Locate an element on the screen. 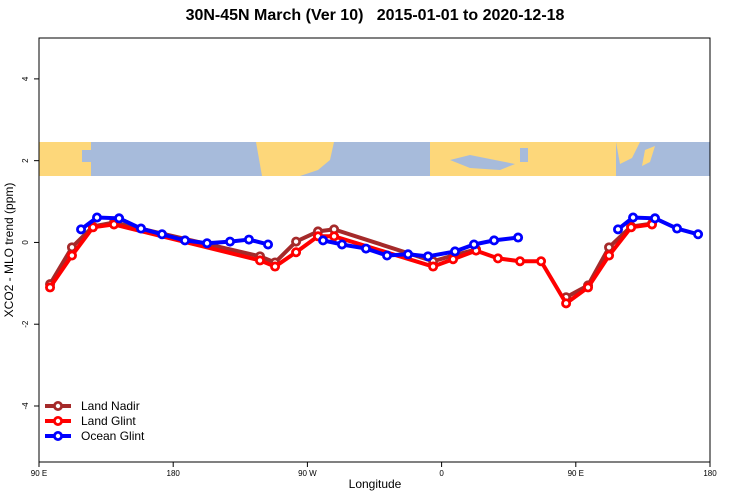 Image resolution: width=750 pixels, height=500 pixels. map-strip is located at coordinates (374, 159).